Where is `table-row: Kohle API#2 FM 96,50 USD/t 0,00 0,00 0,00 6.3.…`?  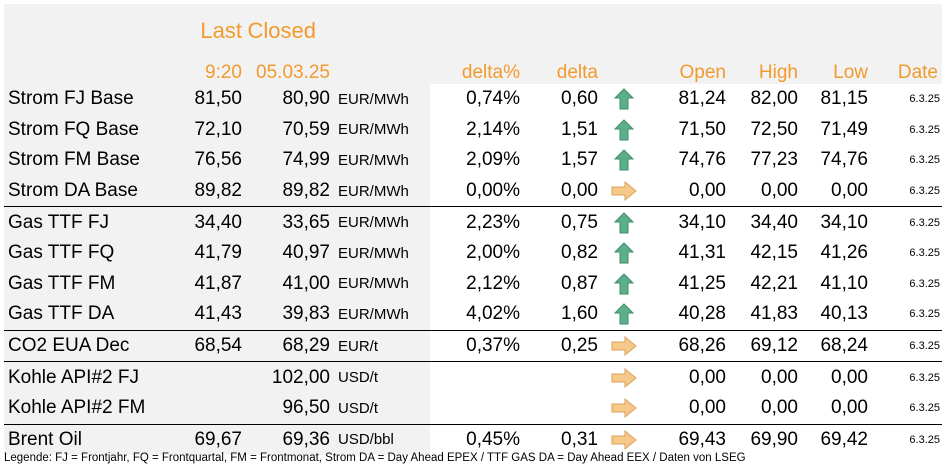
table-row: Kohle API#2 FM 96,50 USD/t 0,00 0,00 0,00 6.3.… is located at coordinates (473, 408).